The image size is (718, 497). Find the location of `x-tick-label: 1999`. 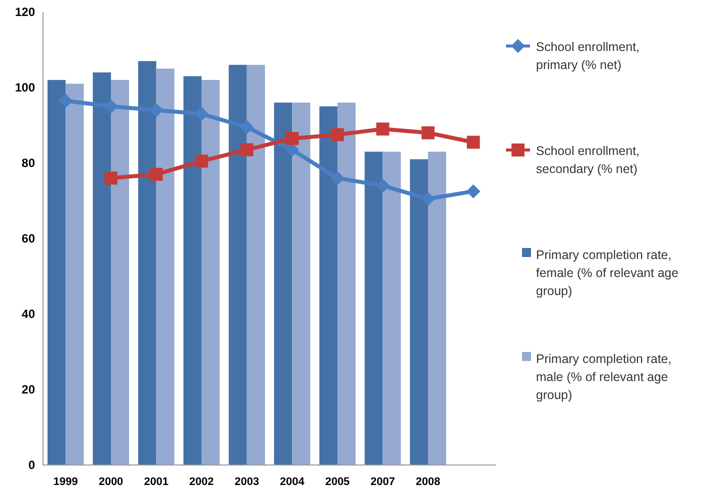

x-tick-label: 1999 is located at coordinates (65, 482).